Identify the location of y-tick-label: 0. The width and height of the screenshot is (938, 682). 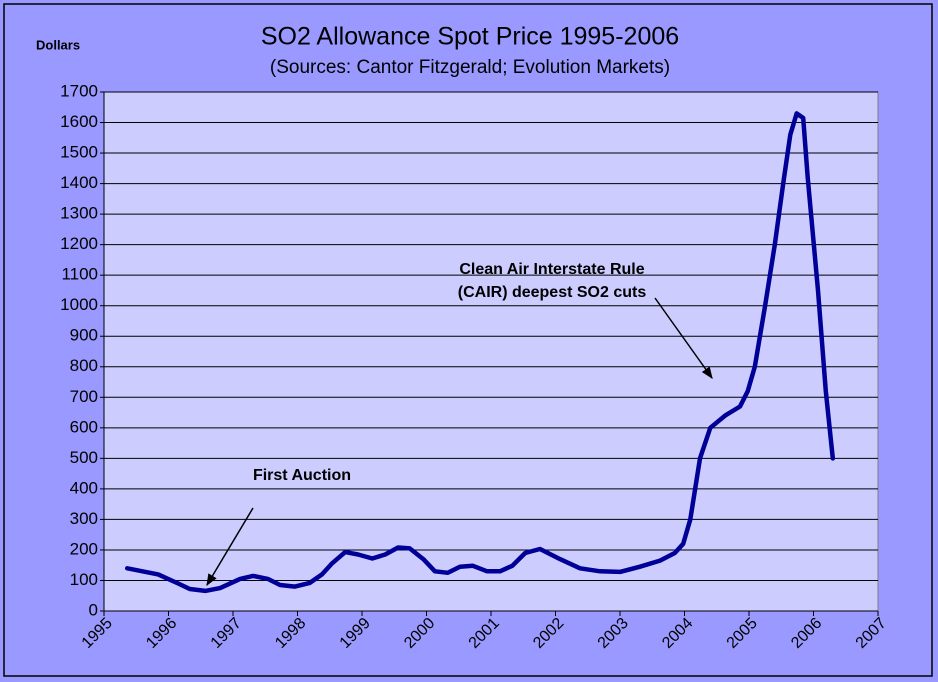
(93, 609).